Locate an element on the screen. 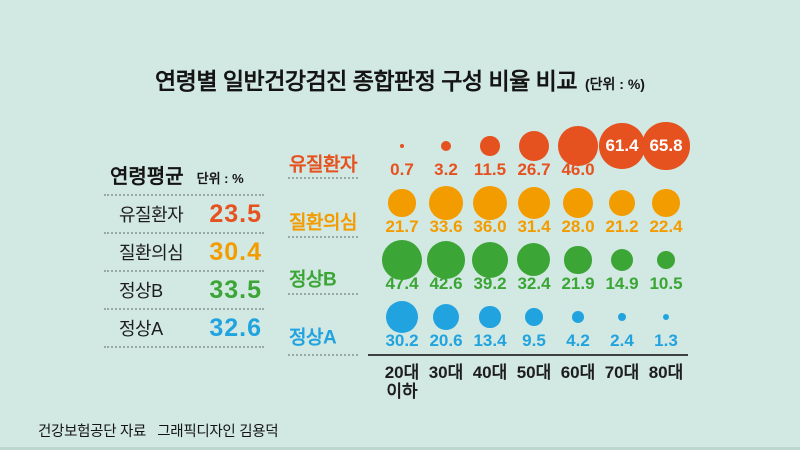 The image size is (800, 450). bubble-value-label: 32.4 is located at coordinates (534, 283).